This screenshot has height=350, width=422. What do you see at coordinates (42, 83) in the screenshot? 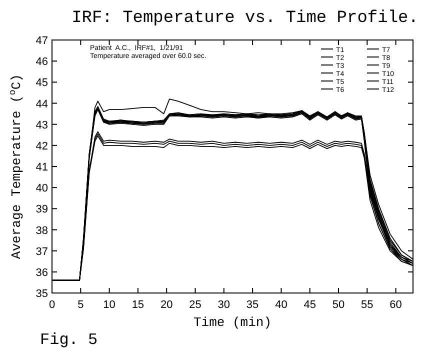
I see `y-tick-label: 45` at bounding box center [42, 83].